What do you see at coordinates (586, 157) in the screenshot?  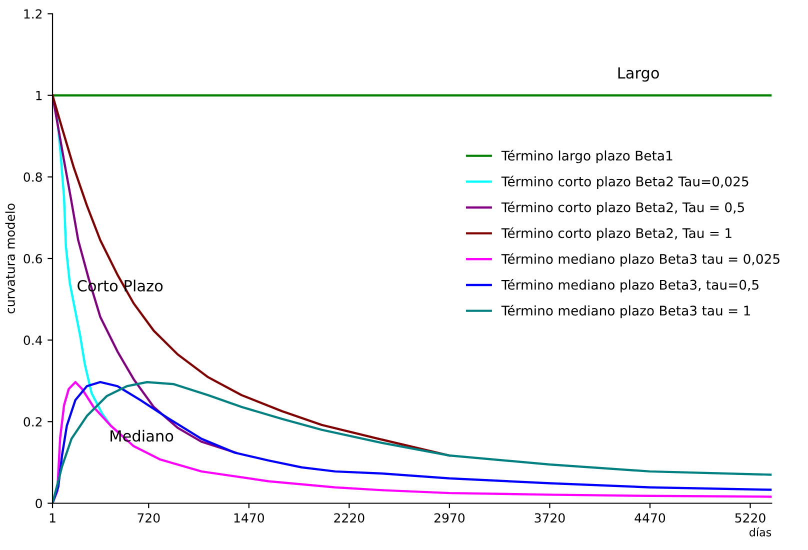 I see `legend-label: Término largo plazo Beta1` at bounding box center [586, 157].